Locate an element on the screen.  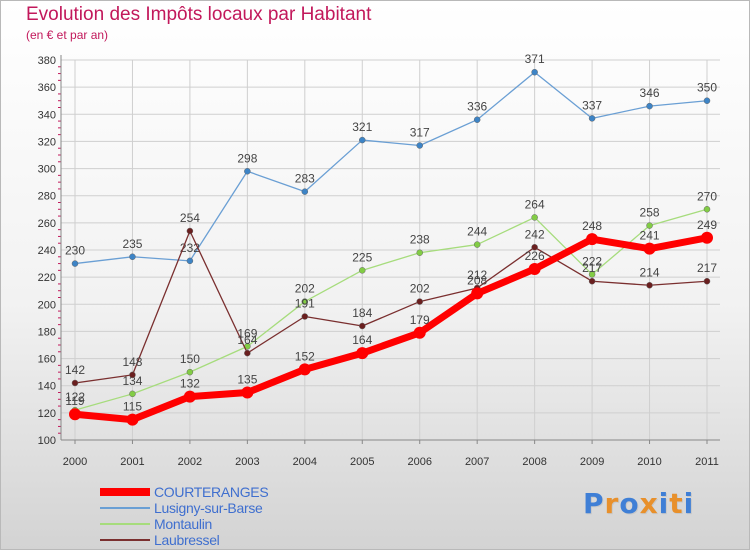
data-label-laubressel: 184 is located at coordinates (362, 313).